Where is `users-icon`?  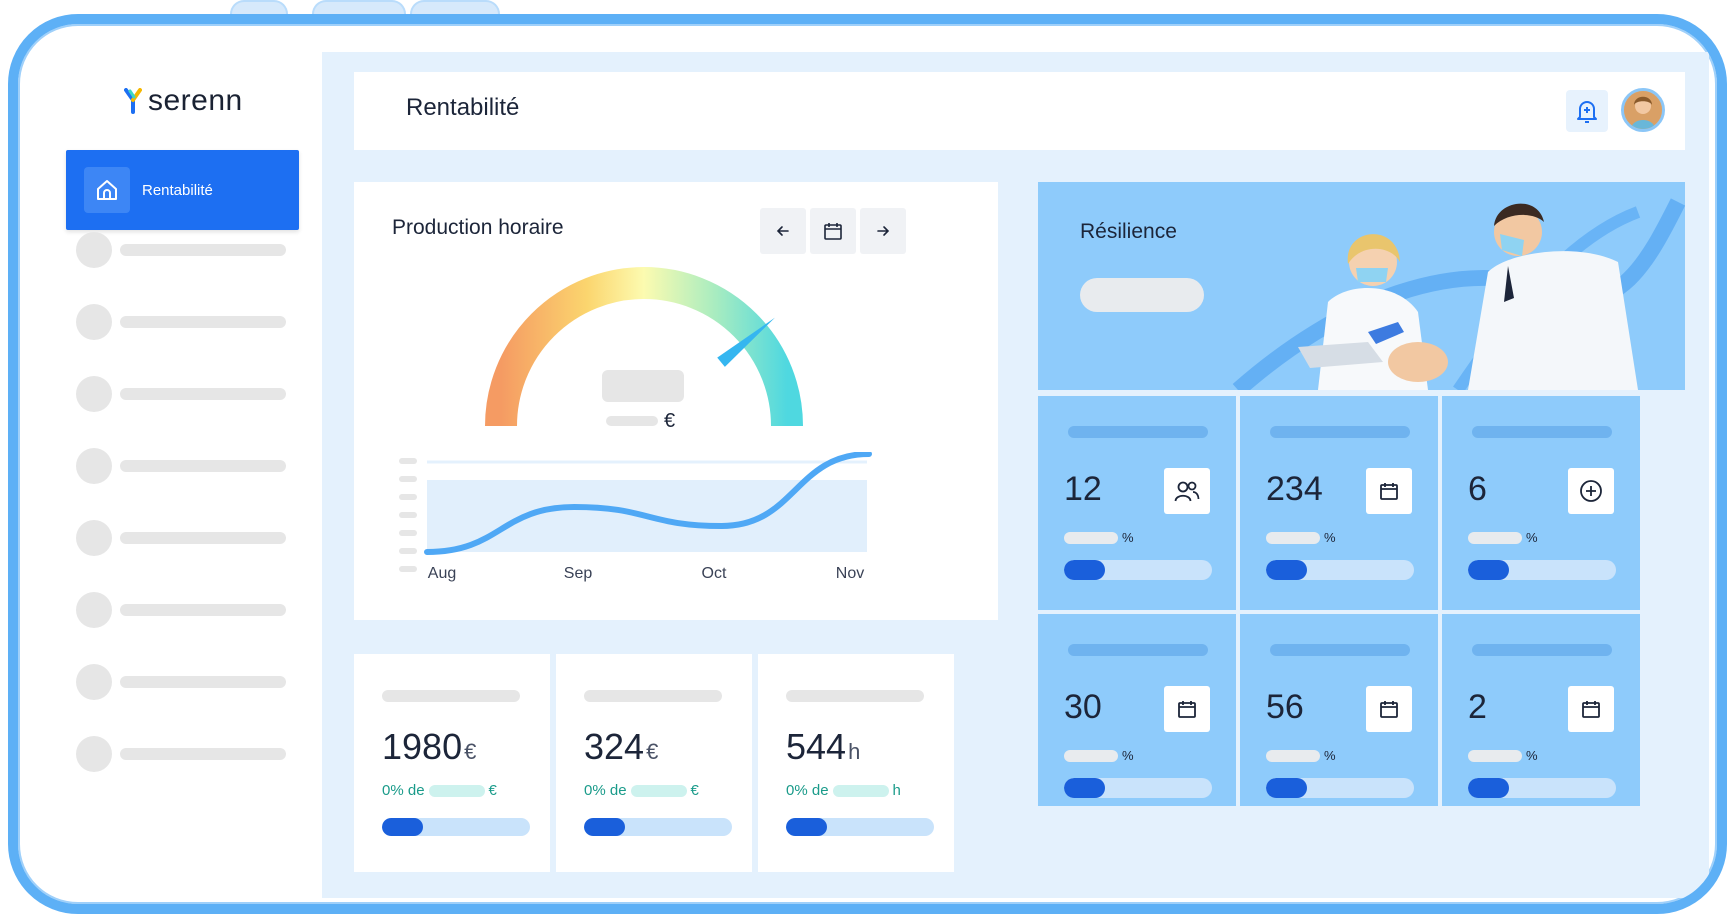 users-icon is located at coordinates (1187, 491).